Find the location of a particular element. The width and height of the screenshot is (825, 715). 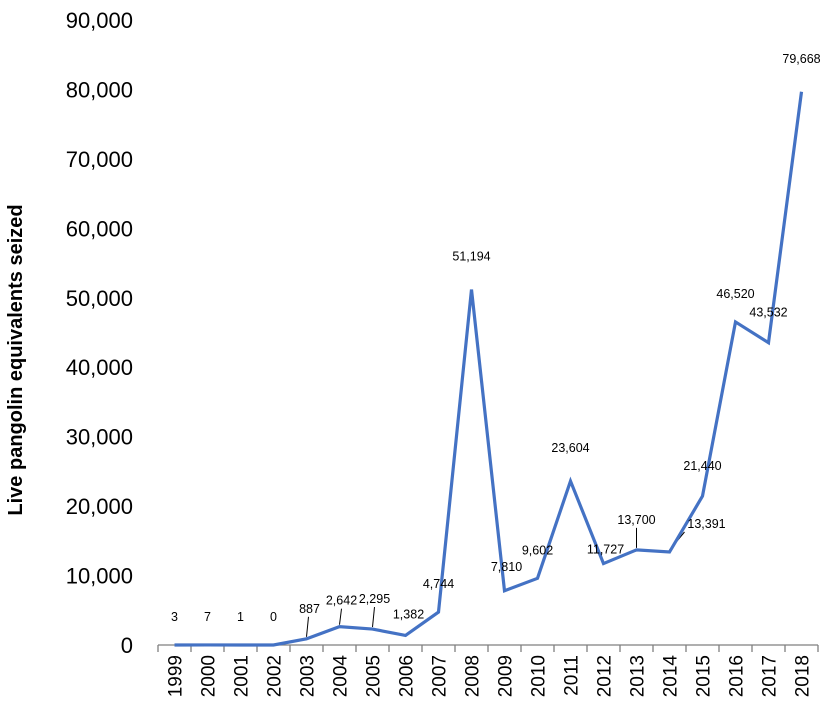

data-label: 2,642 is located at coordinates (341, 601).